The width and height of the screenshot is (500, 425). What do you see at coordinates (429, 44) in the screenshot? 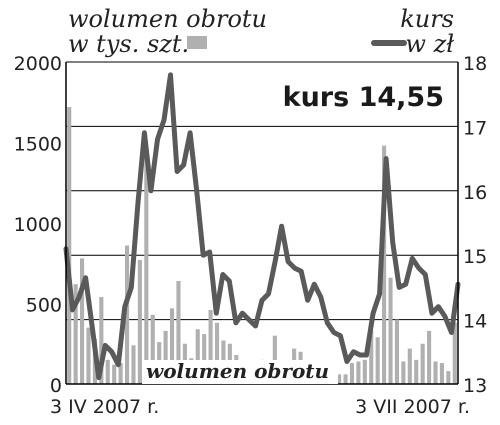
I see `legend-price-line2: w zł` at bounding box center [429, 44].